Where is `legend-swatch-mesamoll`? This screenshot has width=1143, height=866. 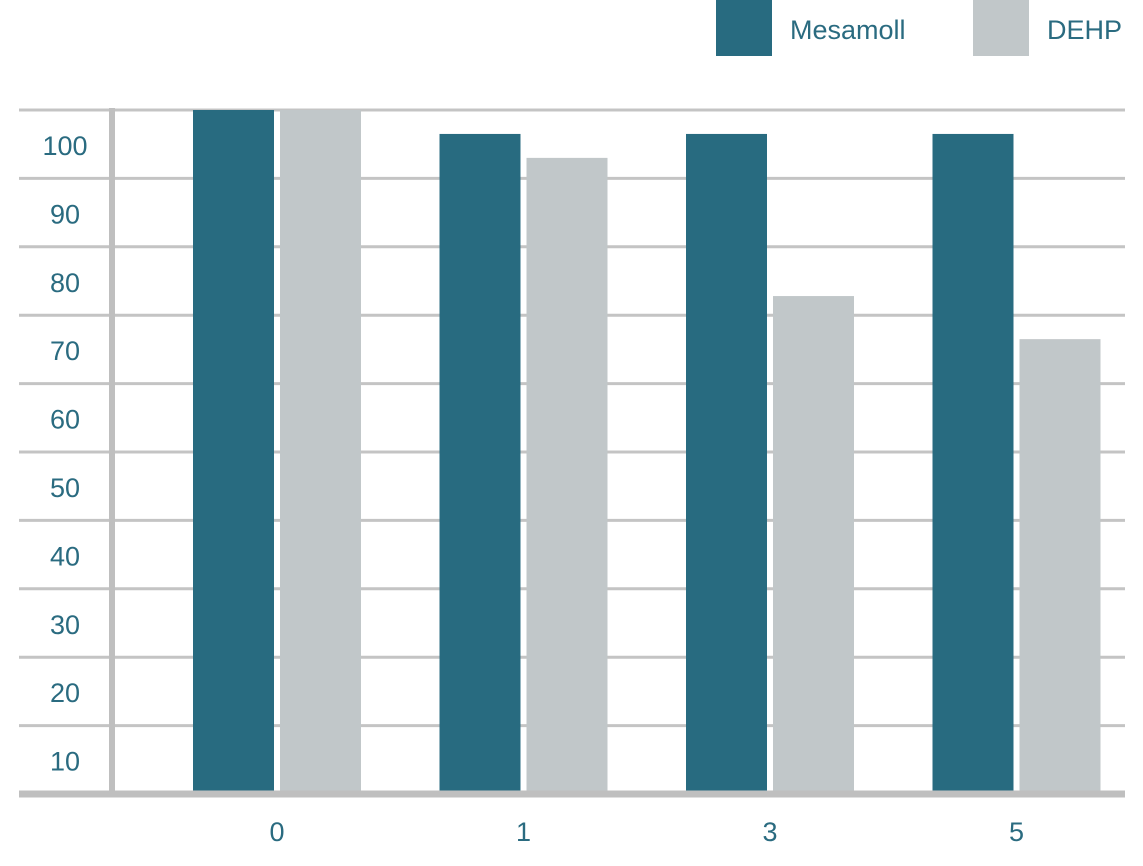
legend-swatch-mesamoll is located at coordinates (744, 28).